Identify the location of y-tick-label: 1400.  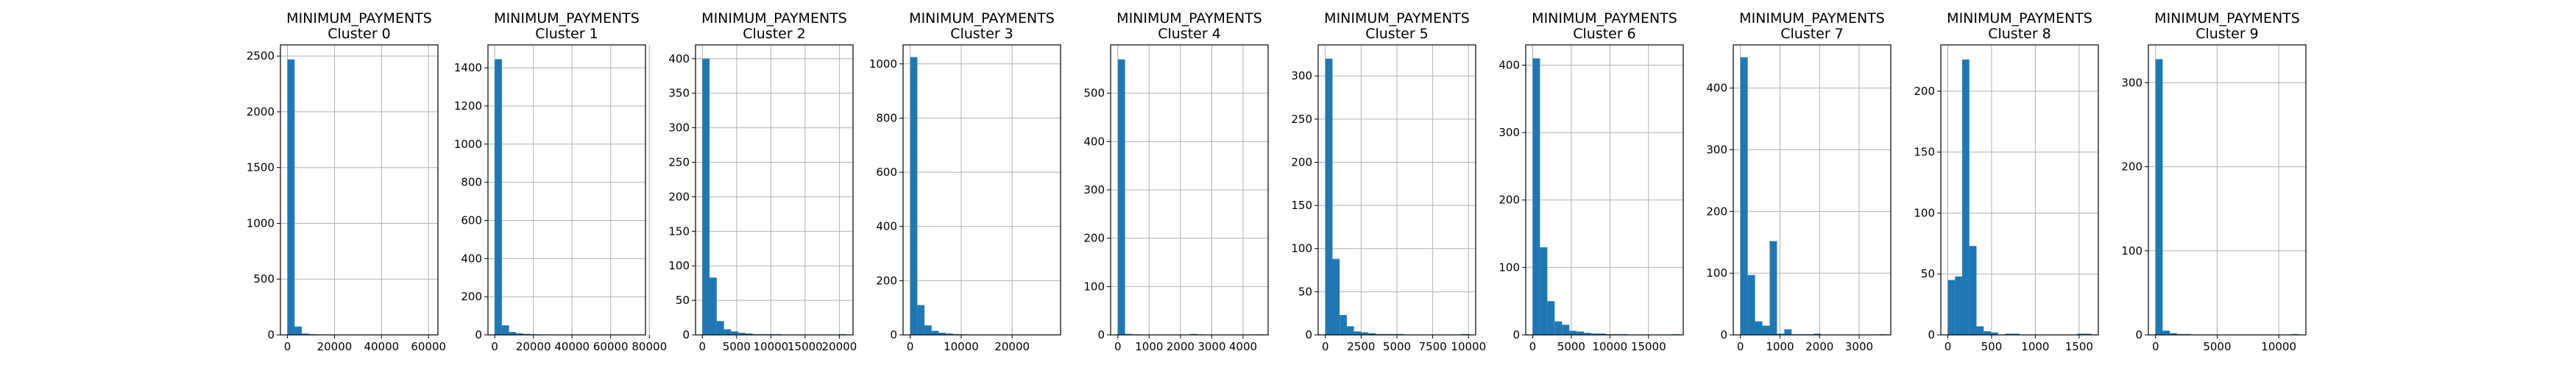
(468, 67).